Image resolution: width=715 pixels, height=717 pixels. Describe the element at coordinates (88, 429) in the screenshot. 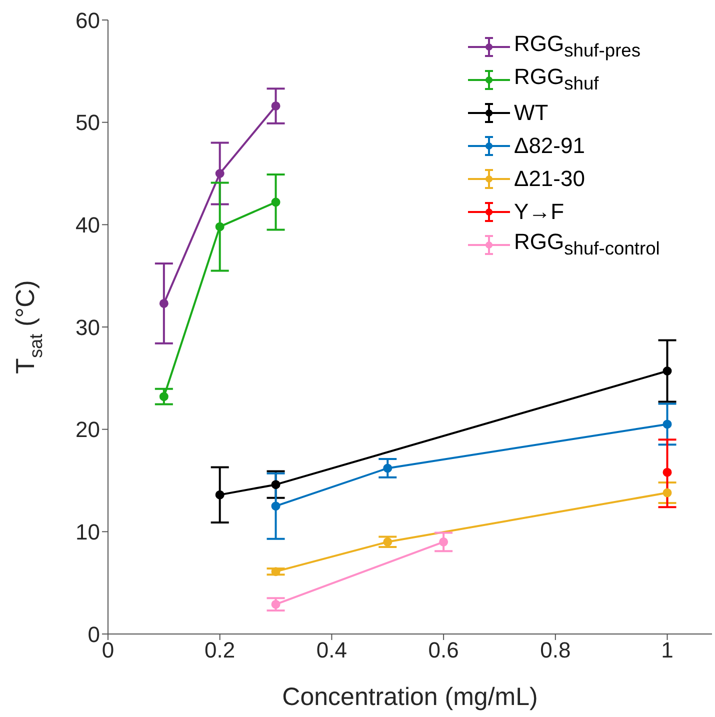

I see `y-tick-label: 20` at that location.